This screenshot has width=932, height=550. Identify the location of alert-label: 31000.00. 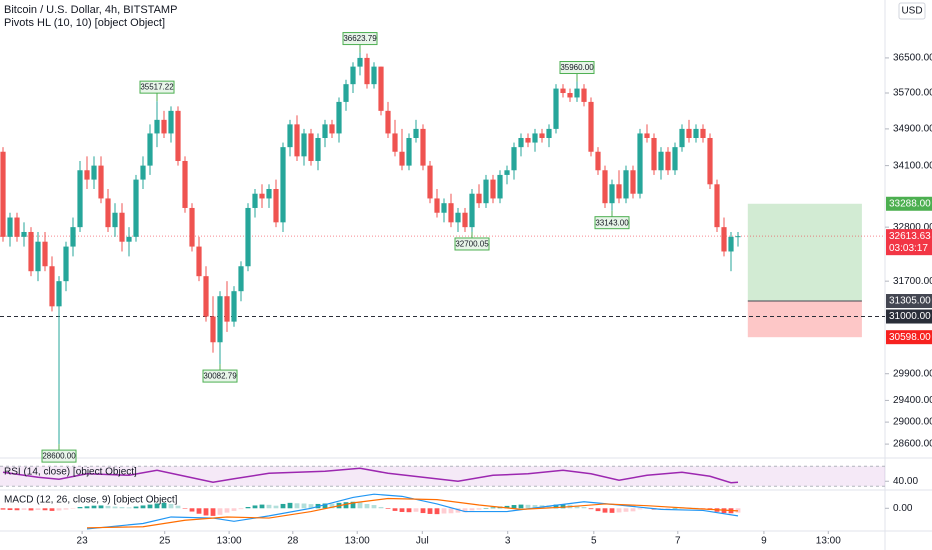
(910, 316).